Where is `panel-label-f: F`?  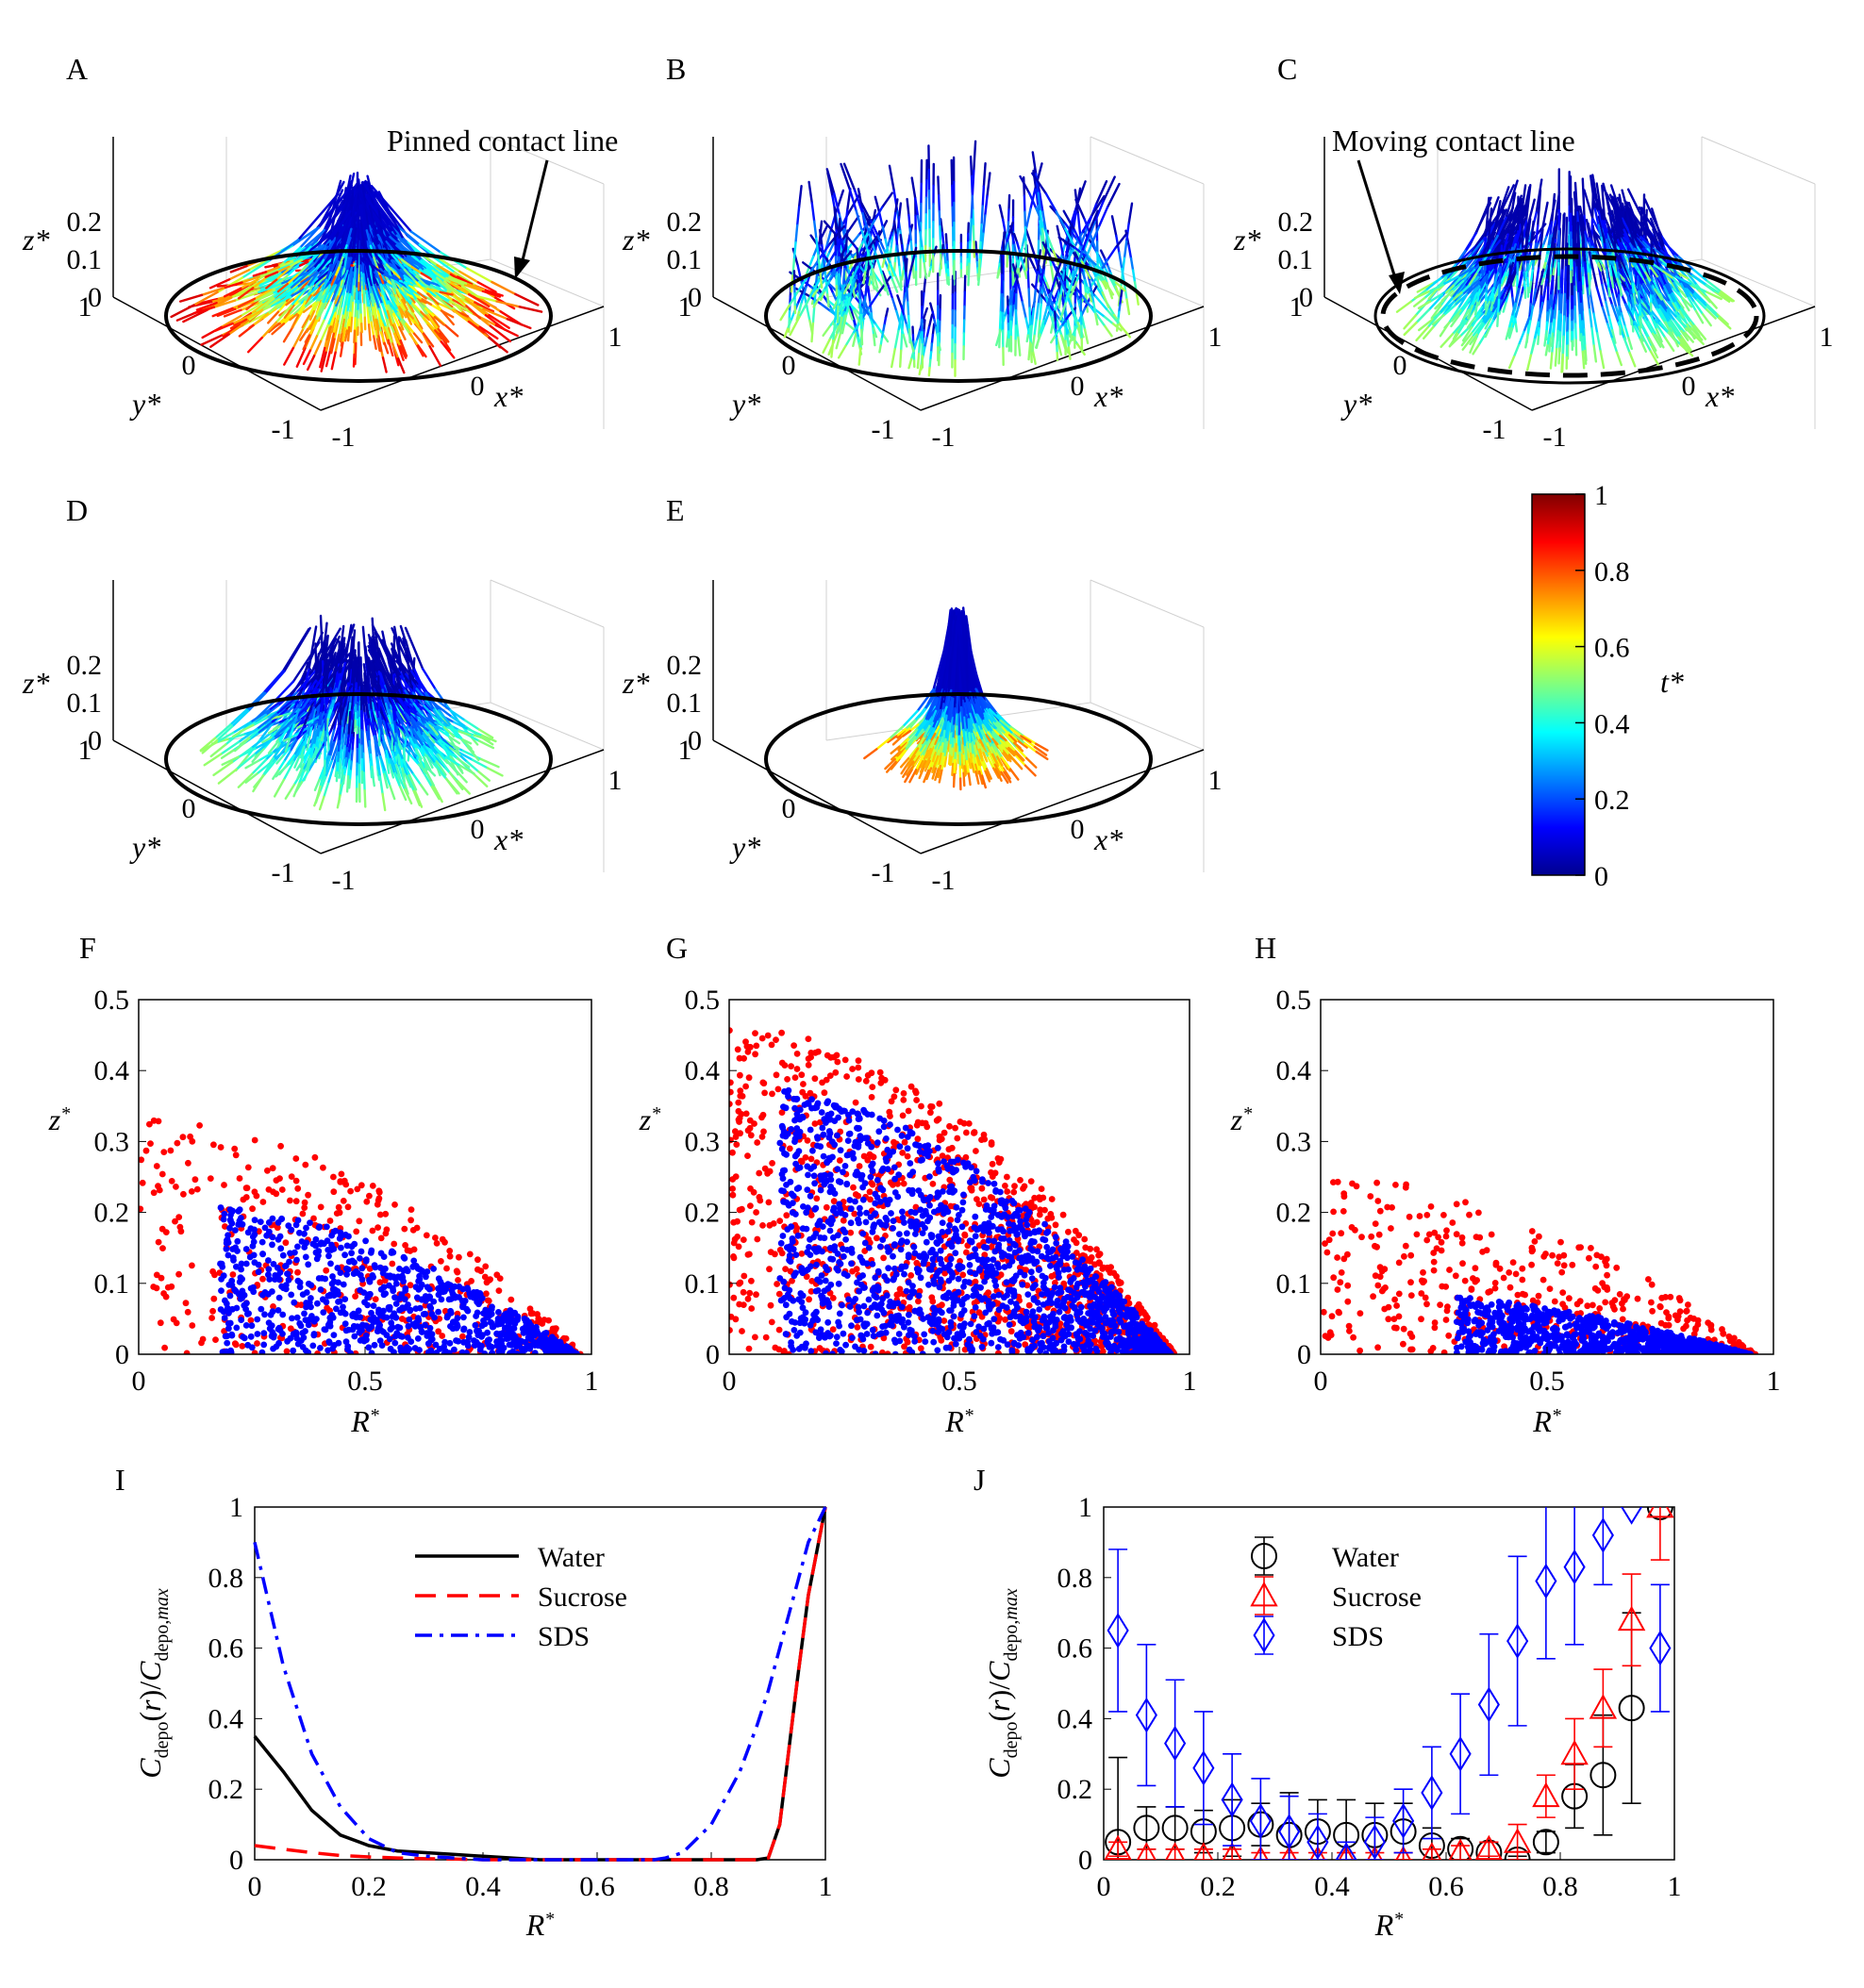
panel-label-f: F is located at coordinates (88, 948).